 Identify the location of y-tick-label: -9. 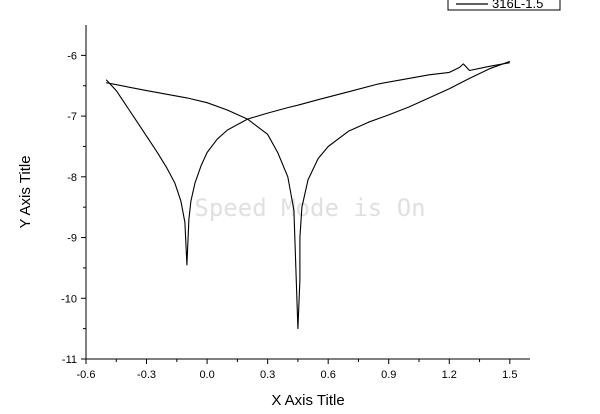
(72, 239).